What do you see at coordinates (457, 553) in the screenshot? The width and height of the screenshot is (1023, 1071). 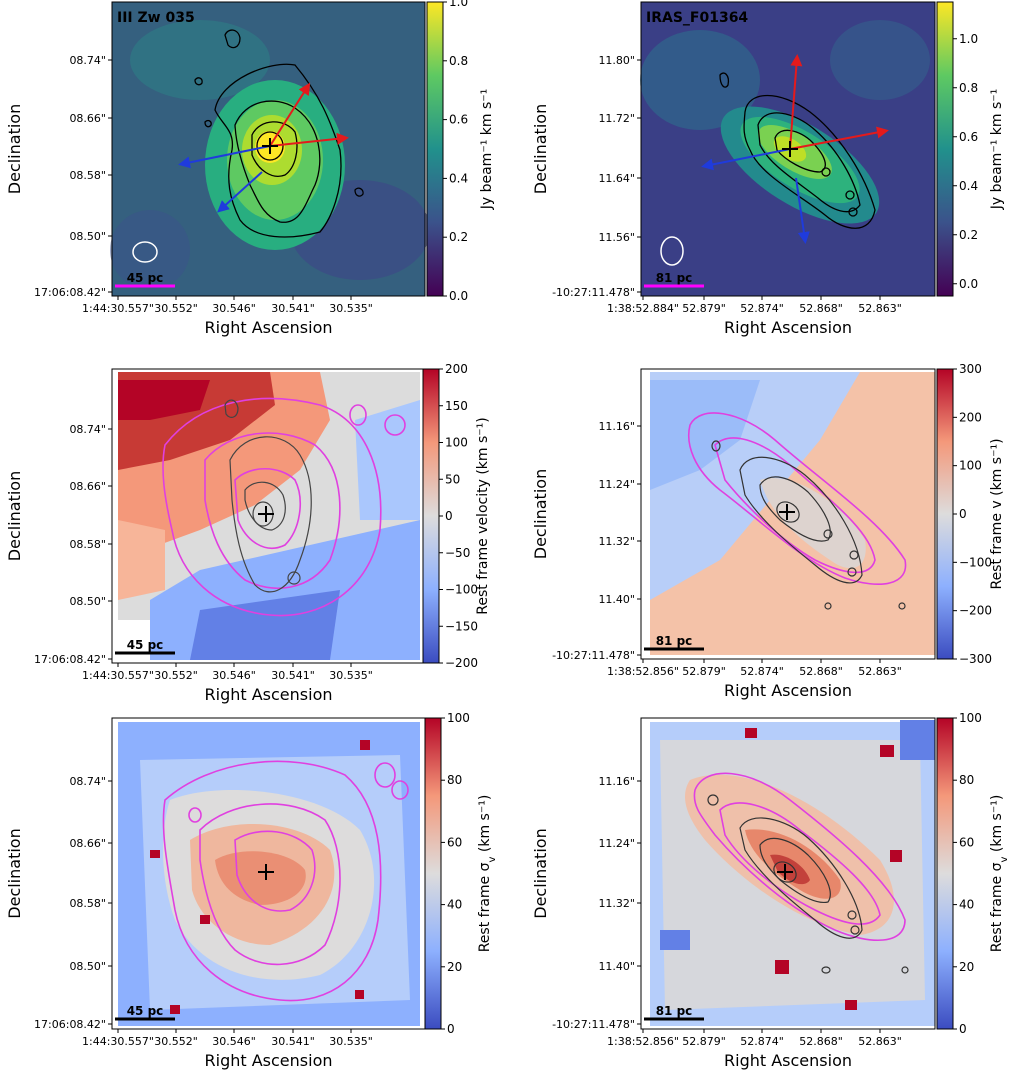 I see `colorbar-tick-label: −50` at bounding box center [457, 553].